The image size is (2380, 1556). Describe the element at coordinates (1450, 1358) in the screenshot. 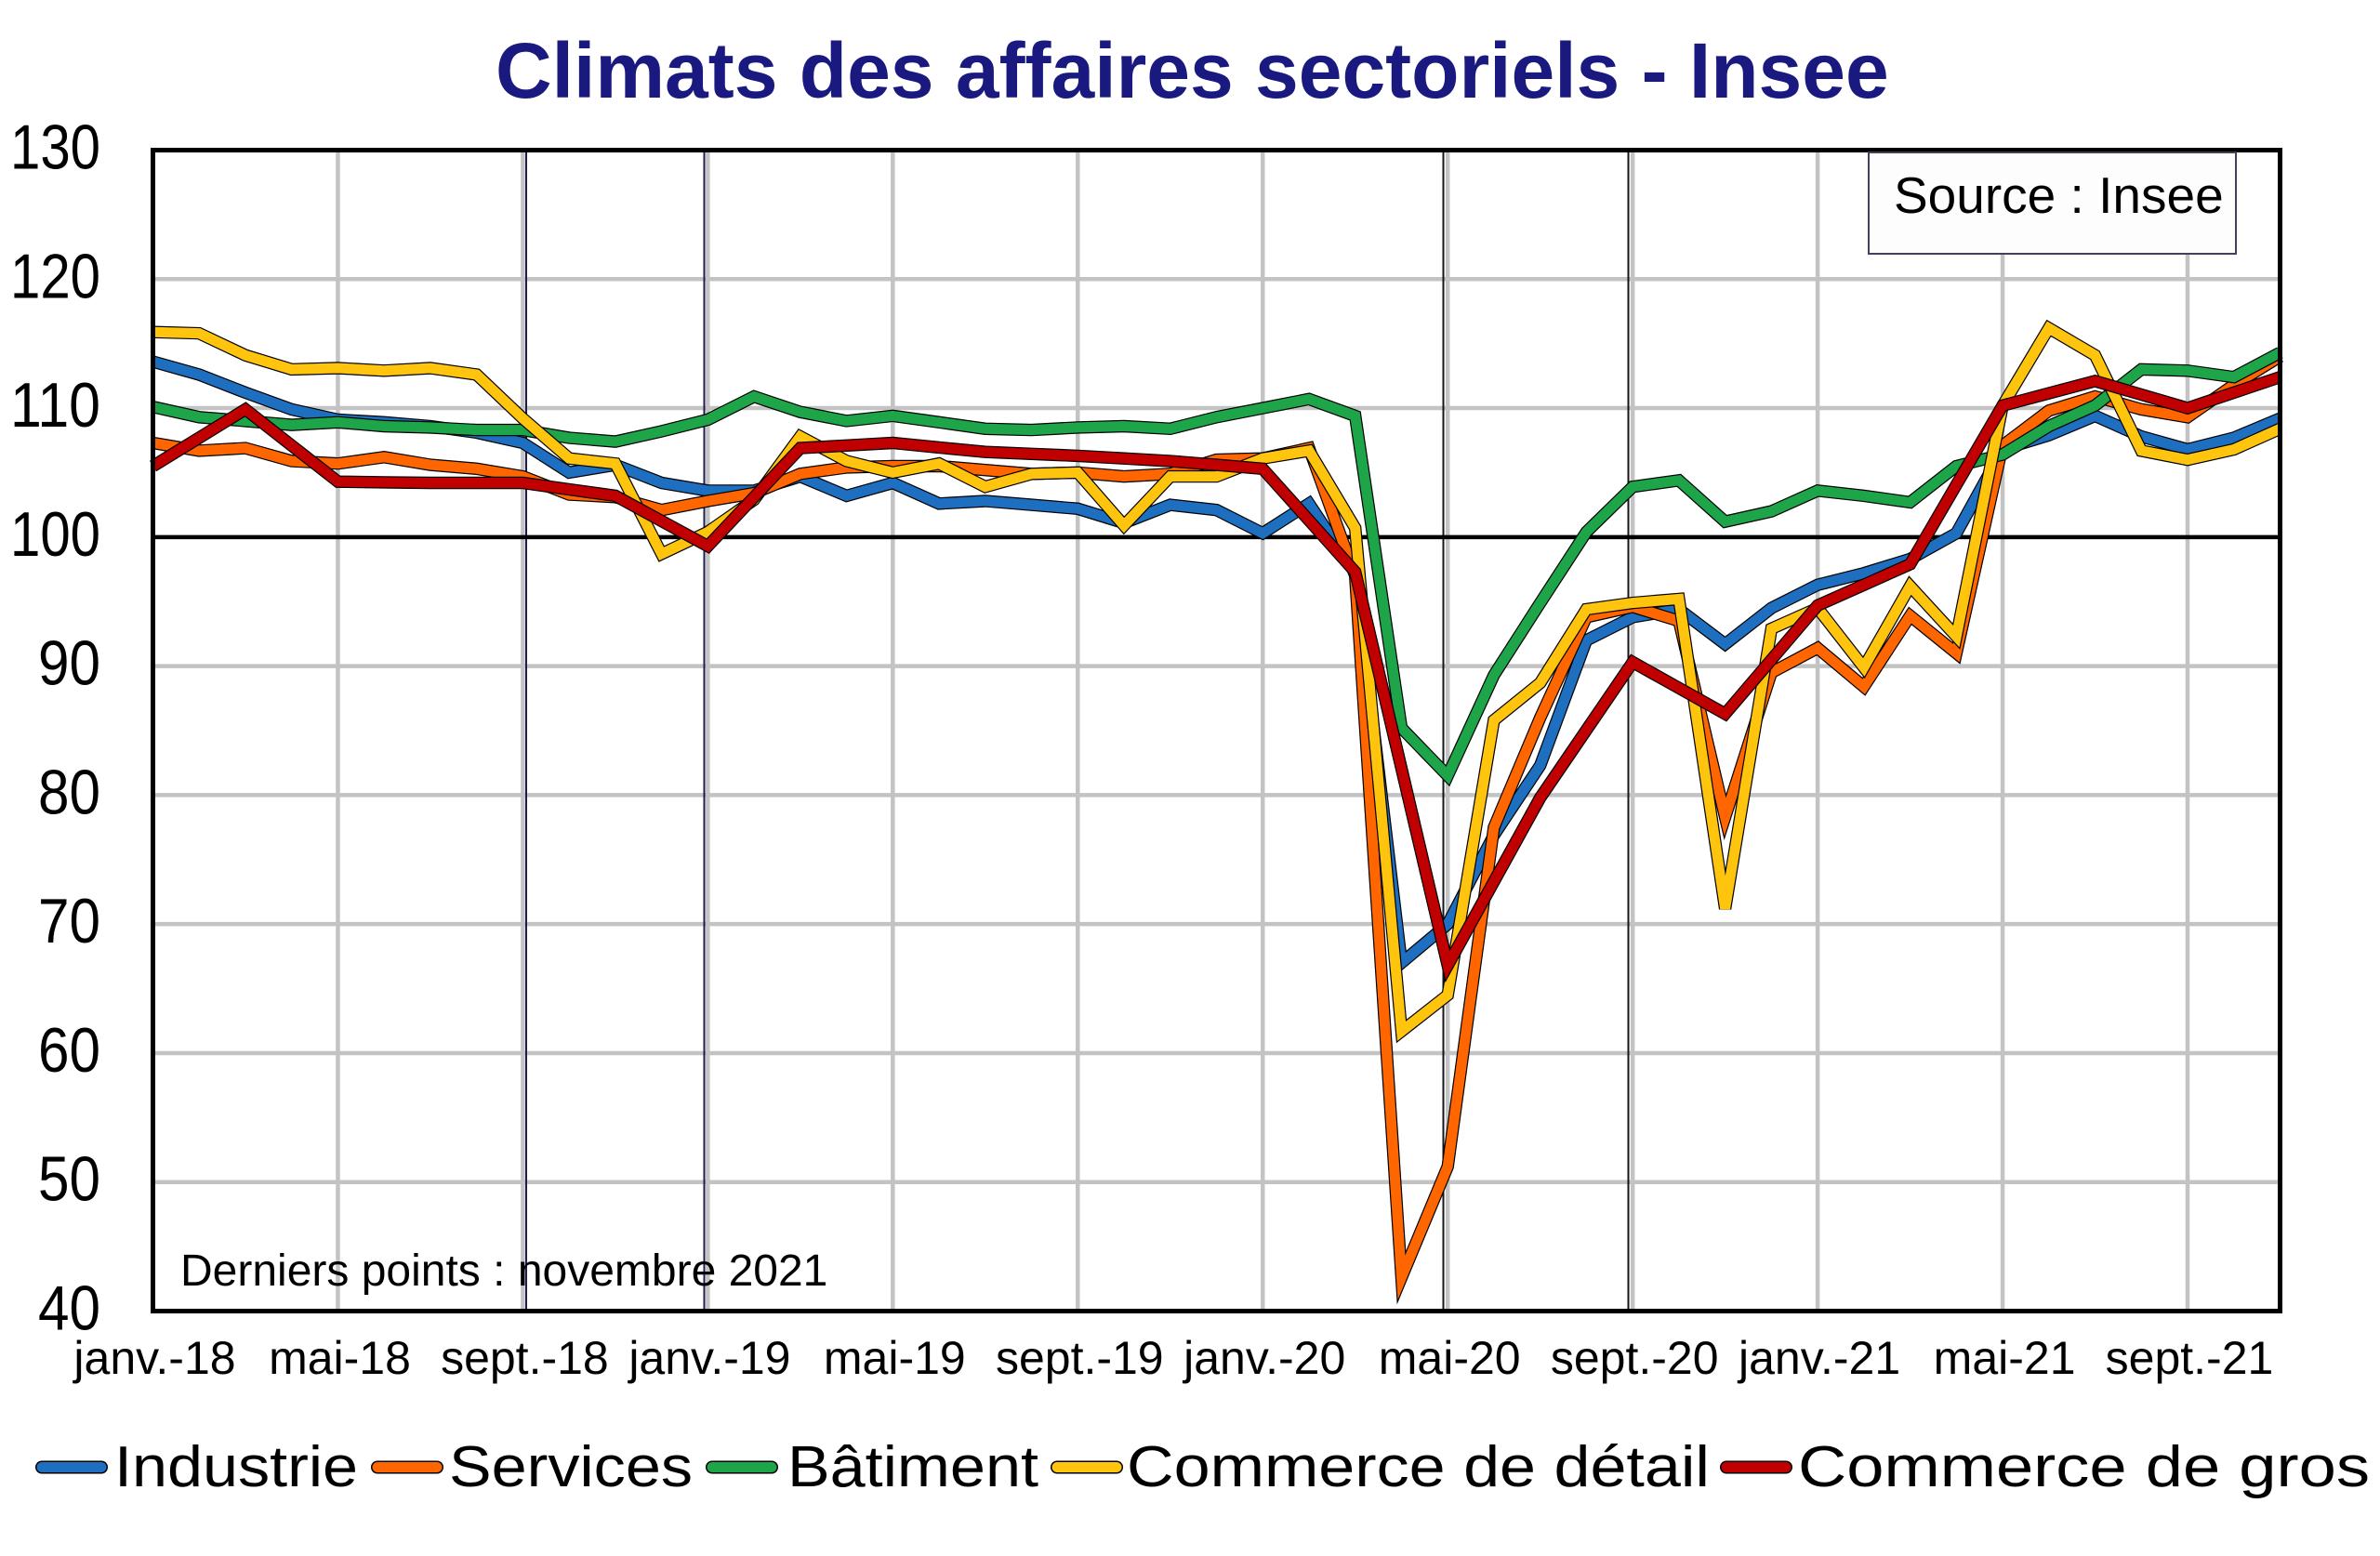

I see `svg-text: mai-20` at that location.